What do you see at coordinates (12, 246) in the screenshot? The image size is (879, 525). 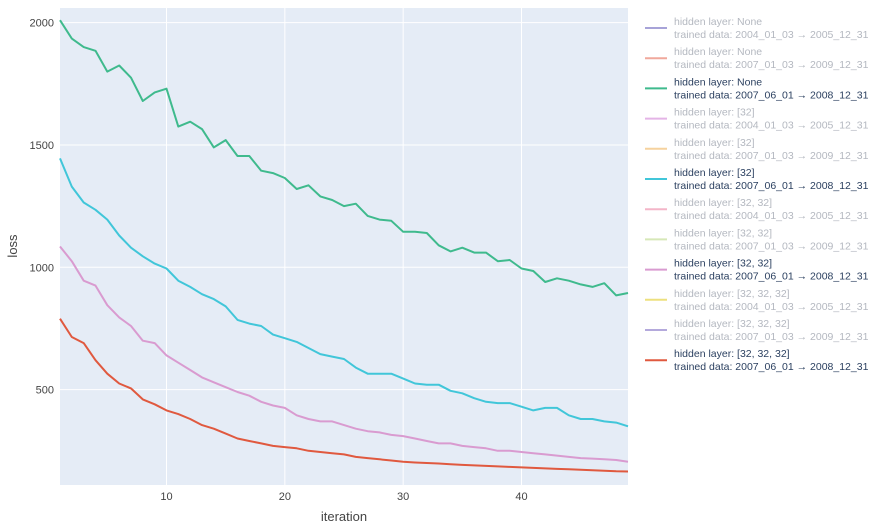 I see `y-axis-title: loss` at bounding box center [12, 246].